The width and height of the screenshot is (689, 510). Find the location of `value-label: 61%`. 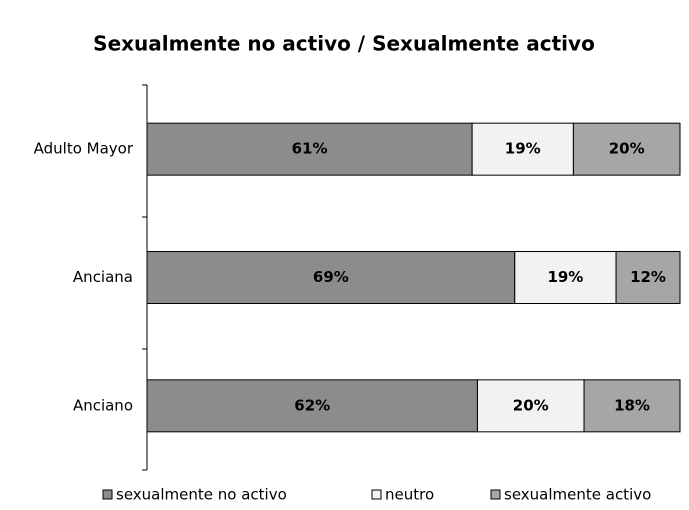

value-label: 61% is located at coordinates (310, 149).